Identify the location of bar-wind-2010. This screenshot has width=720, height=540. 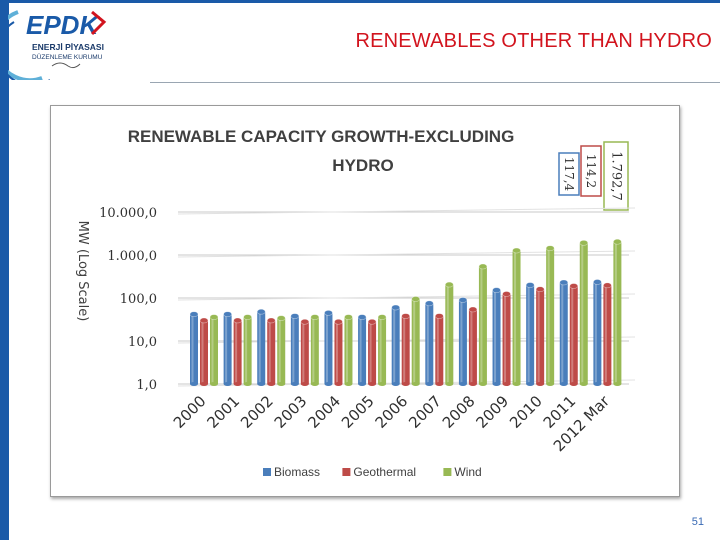
(550, 315).